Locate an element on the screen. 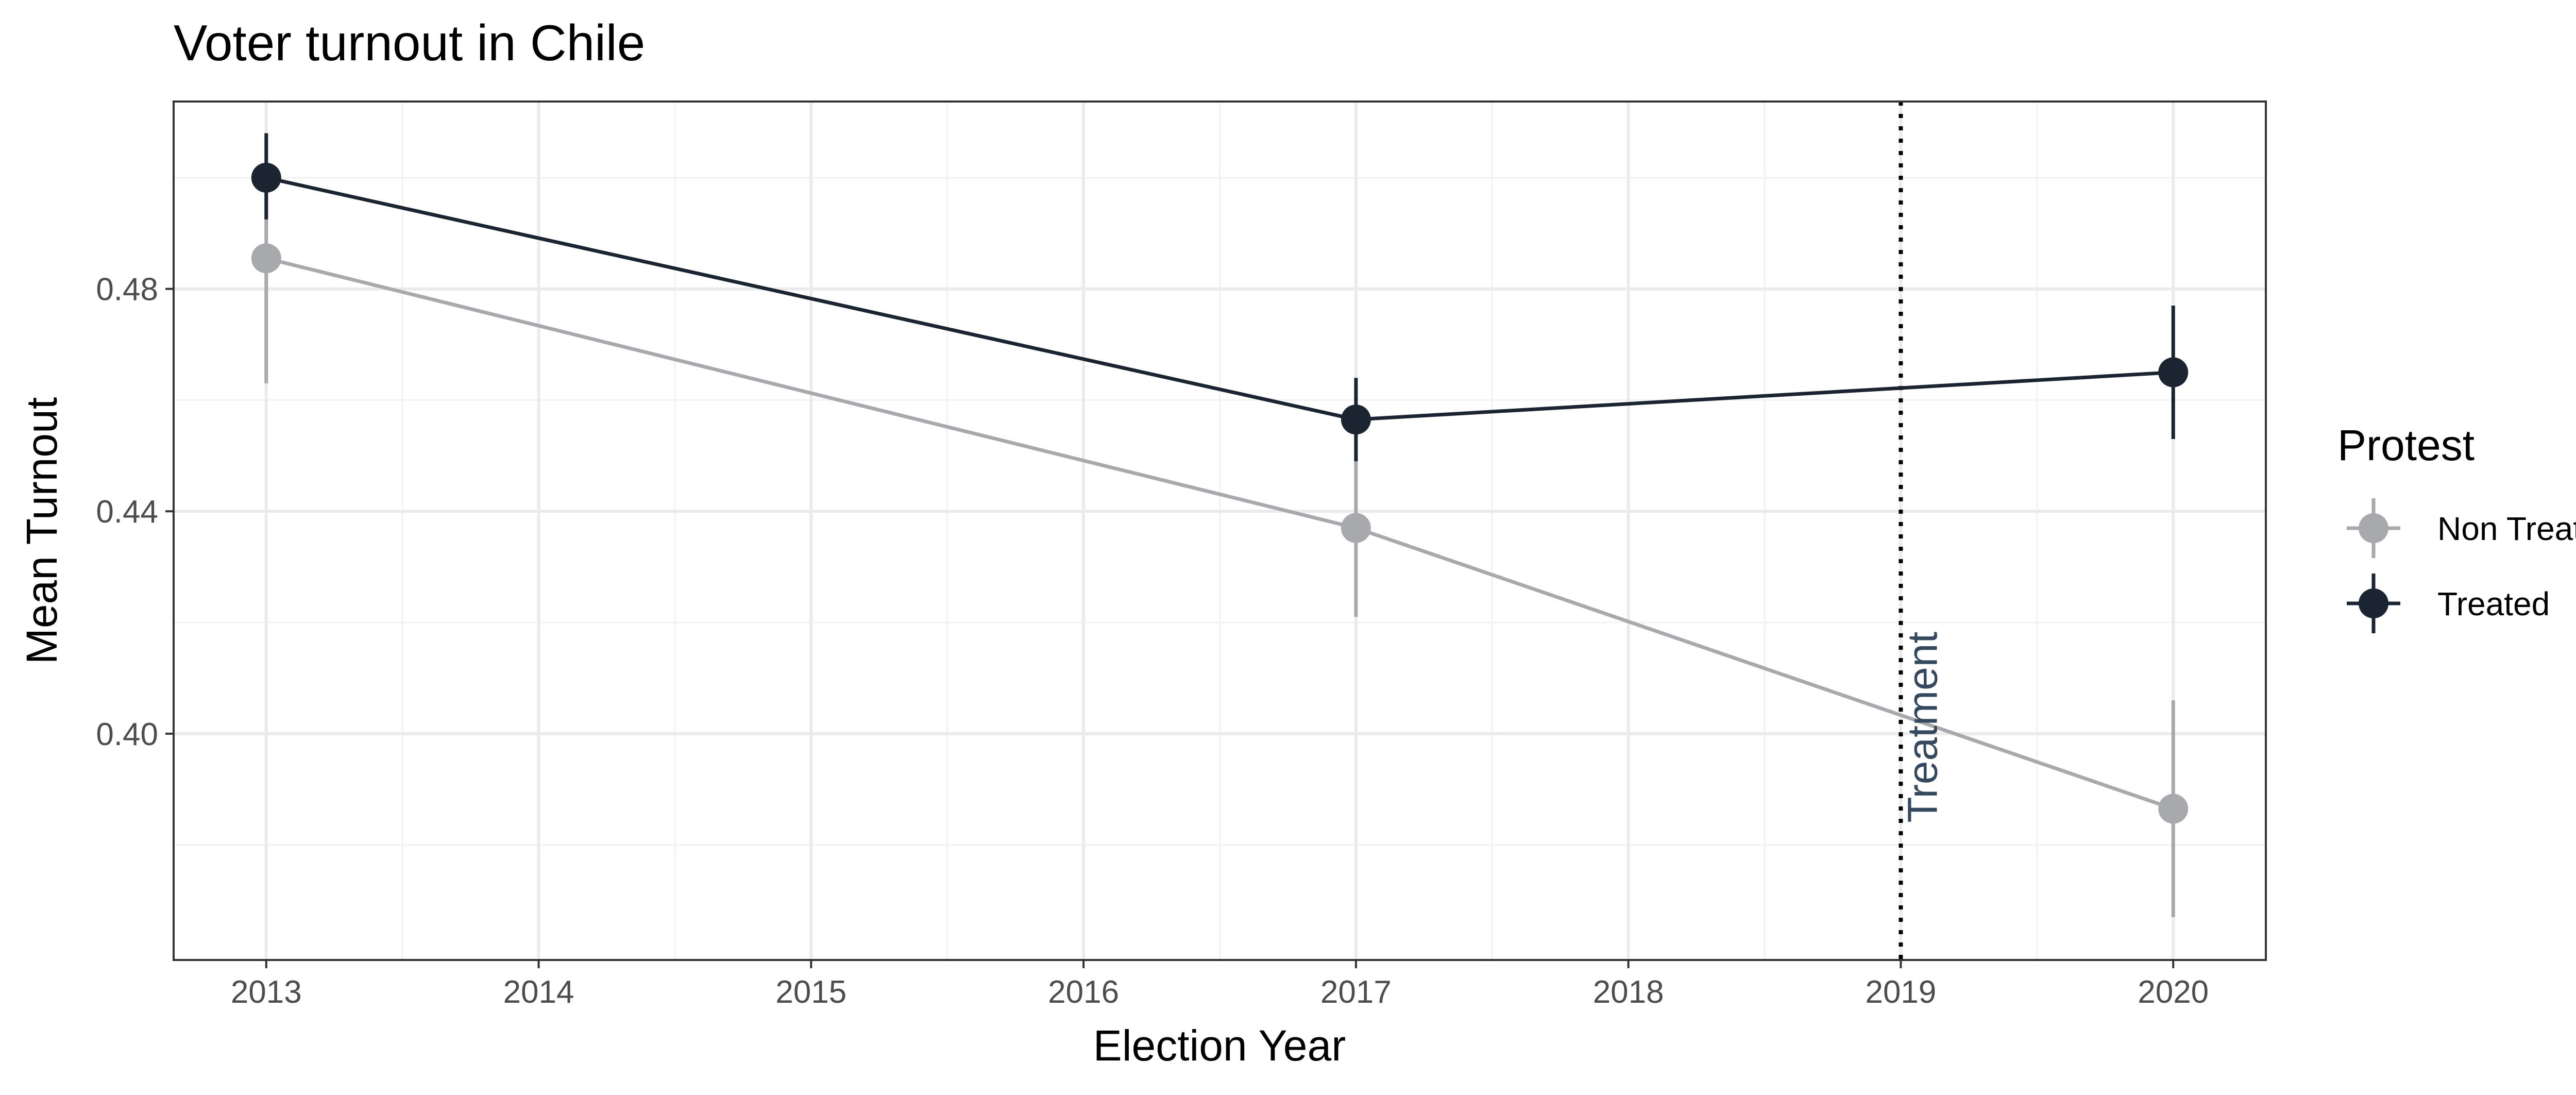 The width and height of the screenshot is (2576, 1095). treatment-annotation: Treatment is located at coordinates (1922, 727).